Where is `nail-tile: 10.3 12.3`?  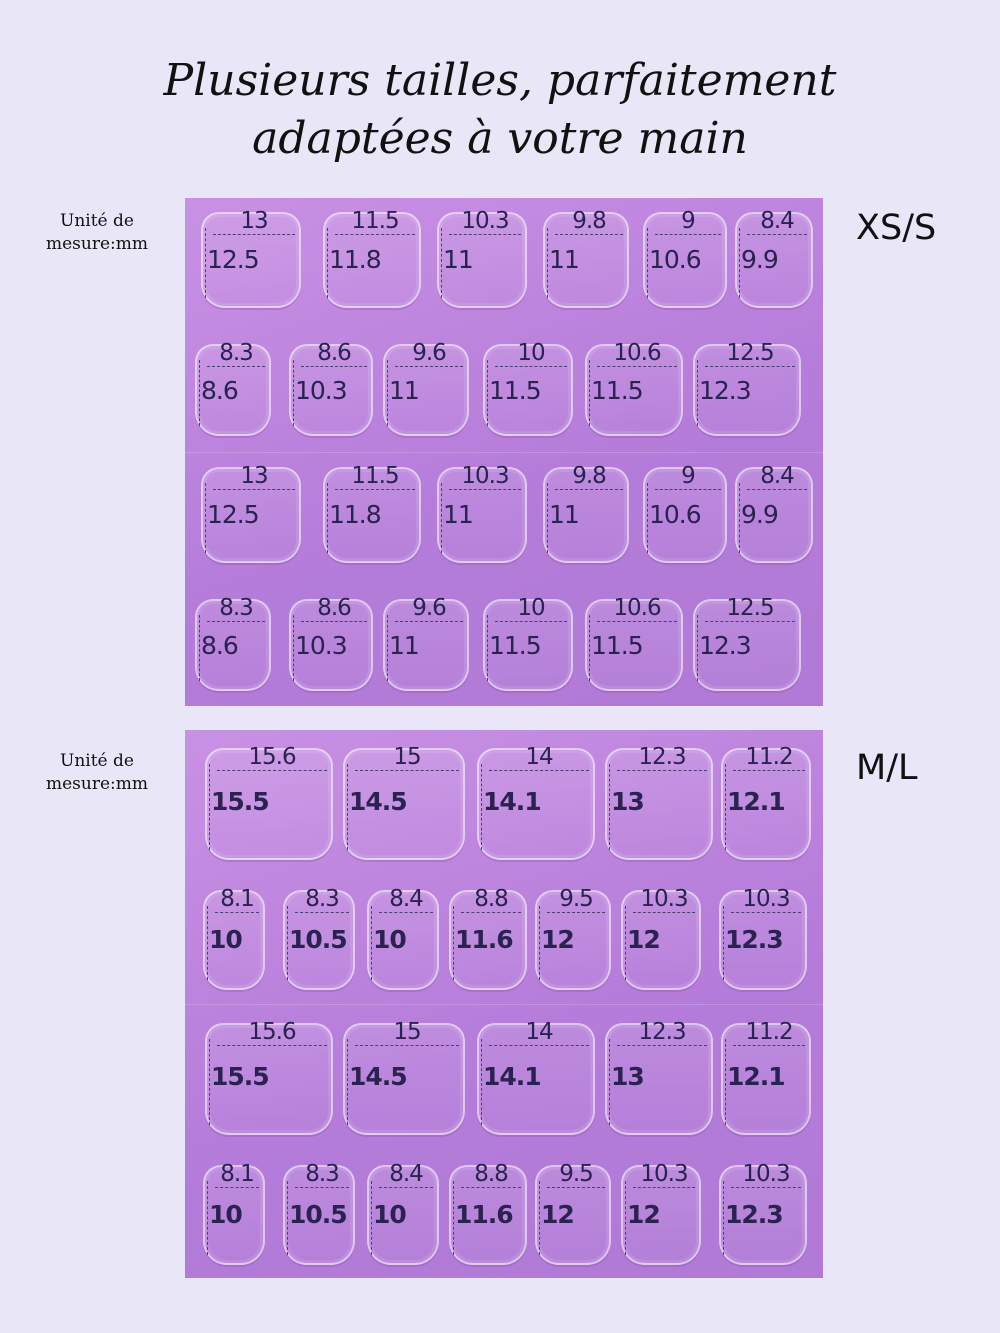 nail-tile: 10.3 12.3 is located at coordinates (763, 1213).